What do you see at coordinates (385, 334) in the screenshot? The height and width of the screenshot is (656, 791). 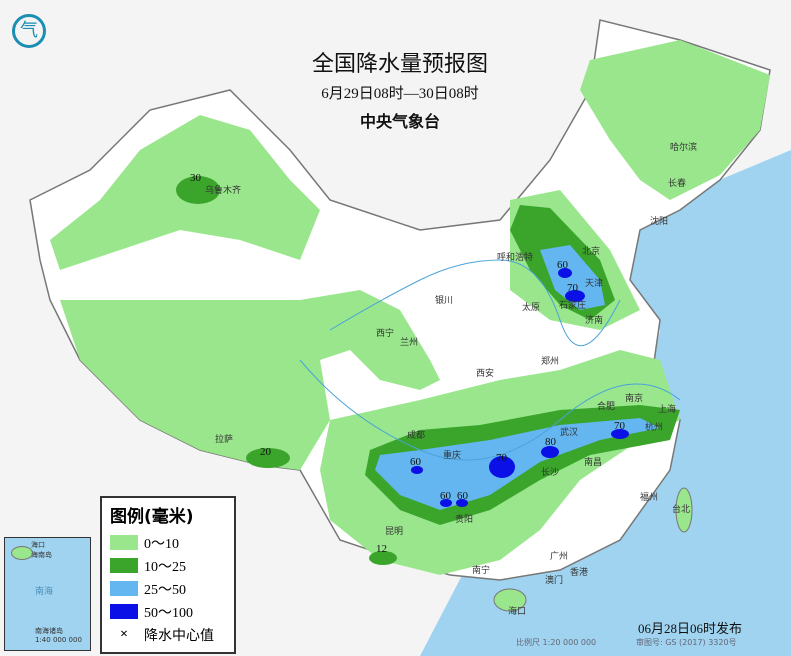 I see `city-label: 西宁` at bounding box center [385, 334].